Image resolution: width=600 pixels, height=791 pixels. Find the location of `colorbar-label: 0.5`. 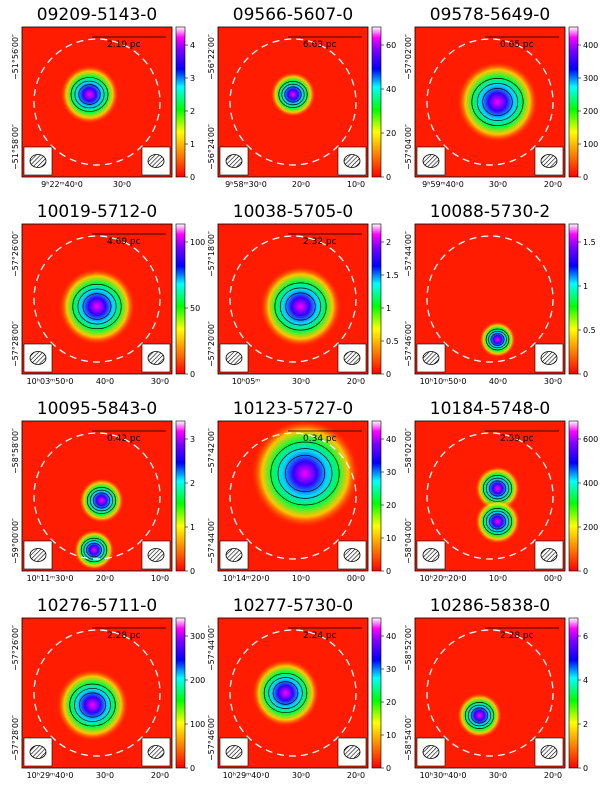

colorbar-label: 0.5 is located at coordinates (392, 341).